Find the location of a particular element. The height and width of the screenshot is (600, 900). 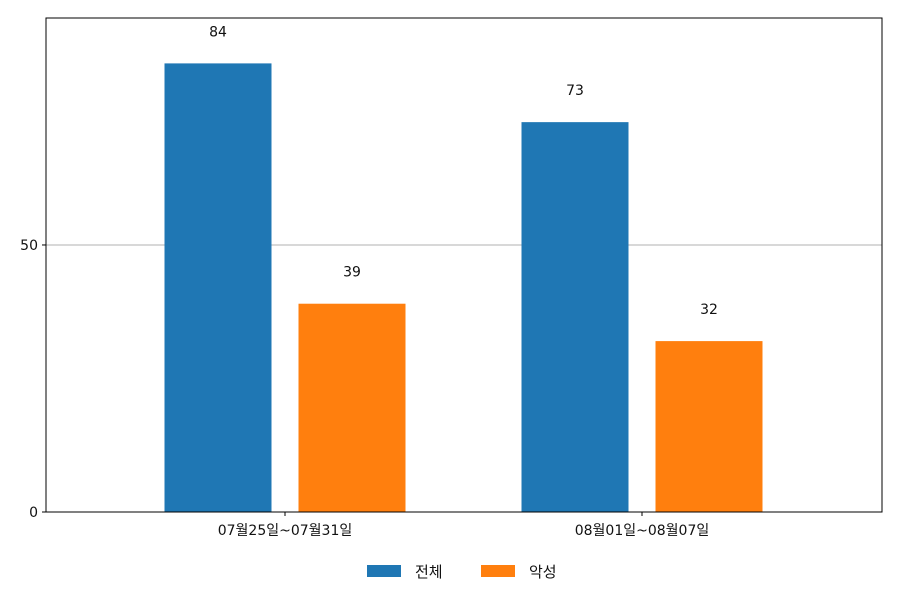

data-label: 73 is located at coordinates (575, 91).